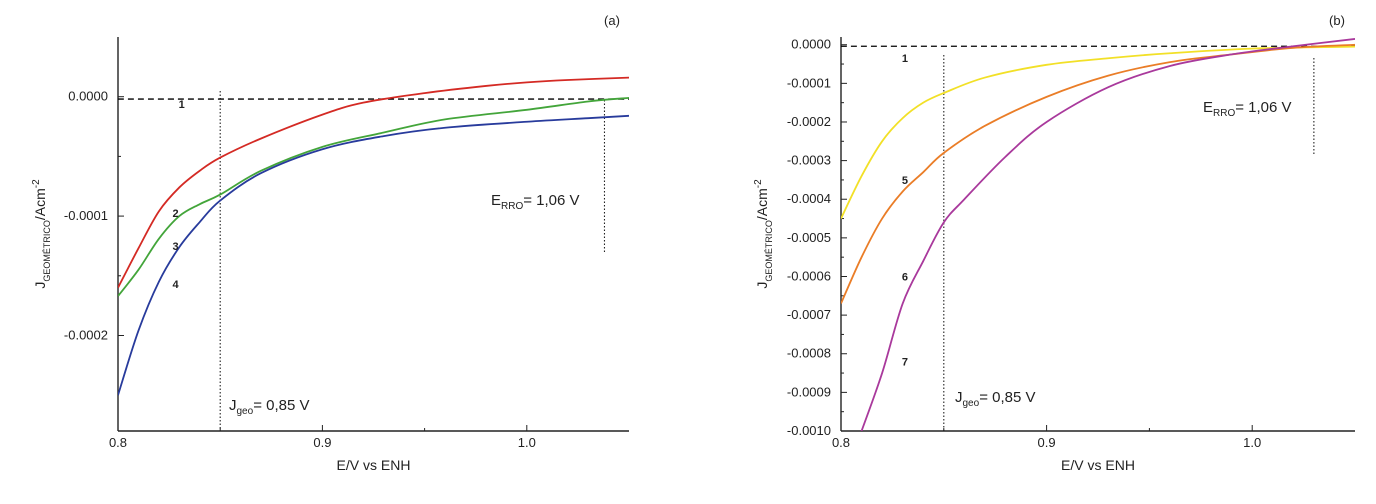 This screenshot has width=1376, height=504. I want to click on curve-label-6: 6, so click(905, 277).